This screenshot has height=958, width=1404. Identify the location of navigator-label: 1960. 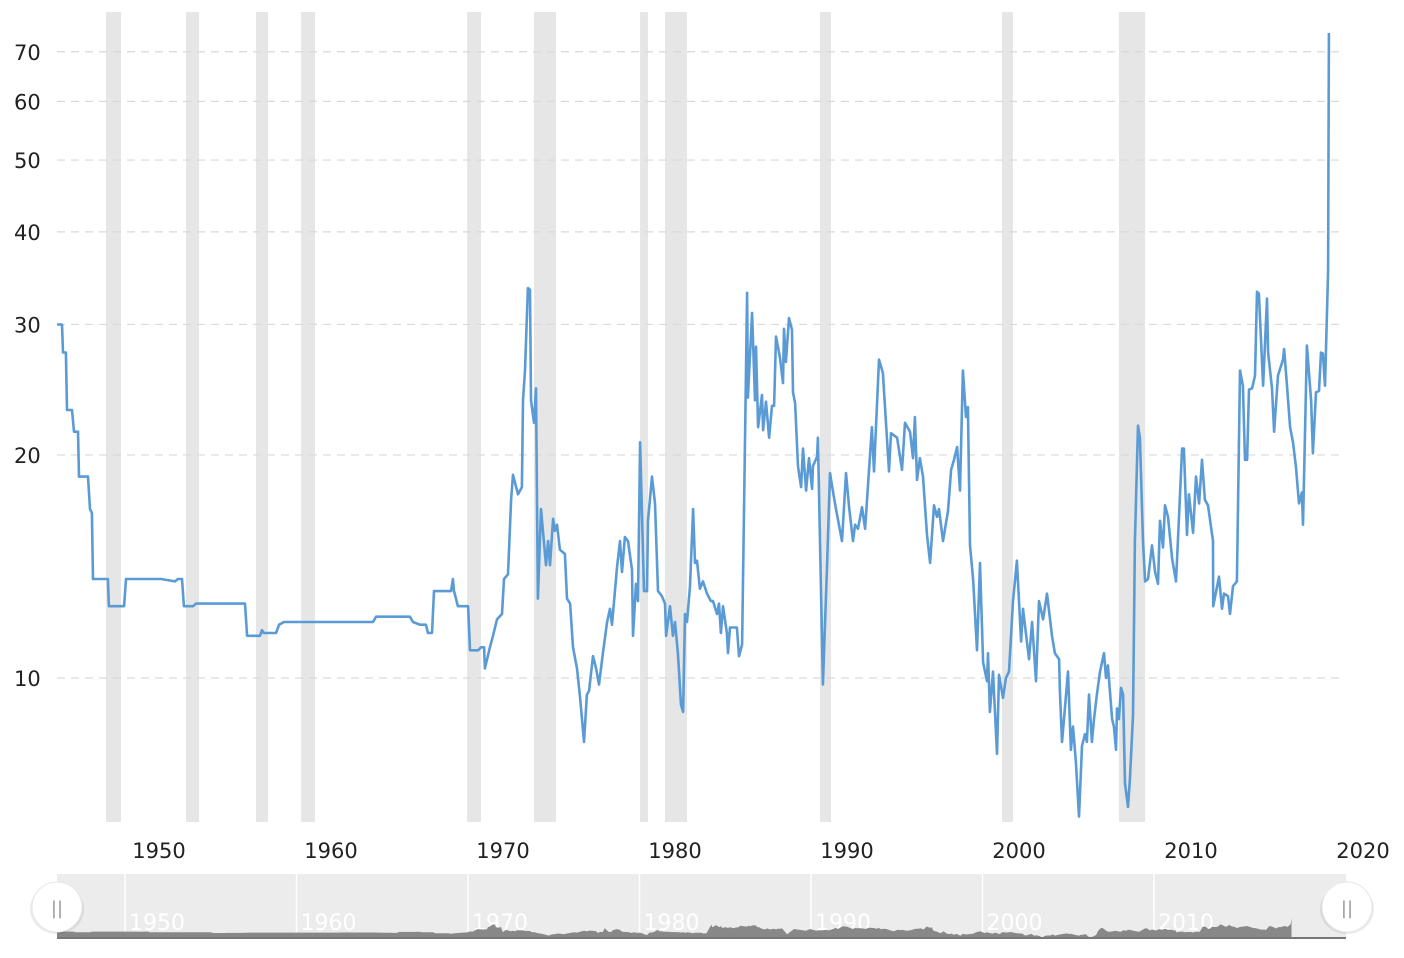
(329, 923).